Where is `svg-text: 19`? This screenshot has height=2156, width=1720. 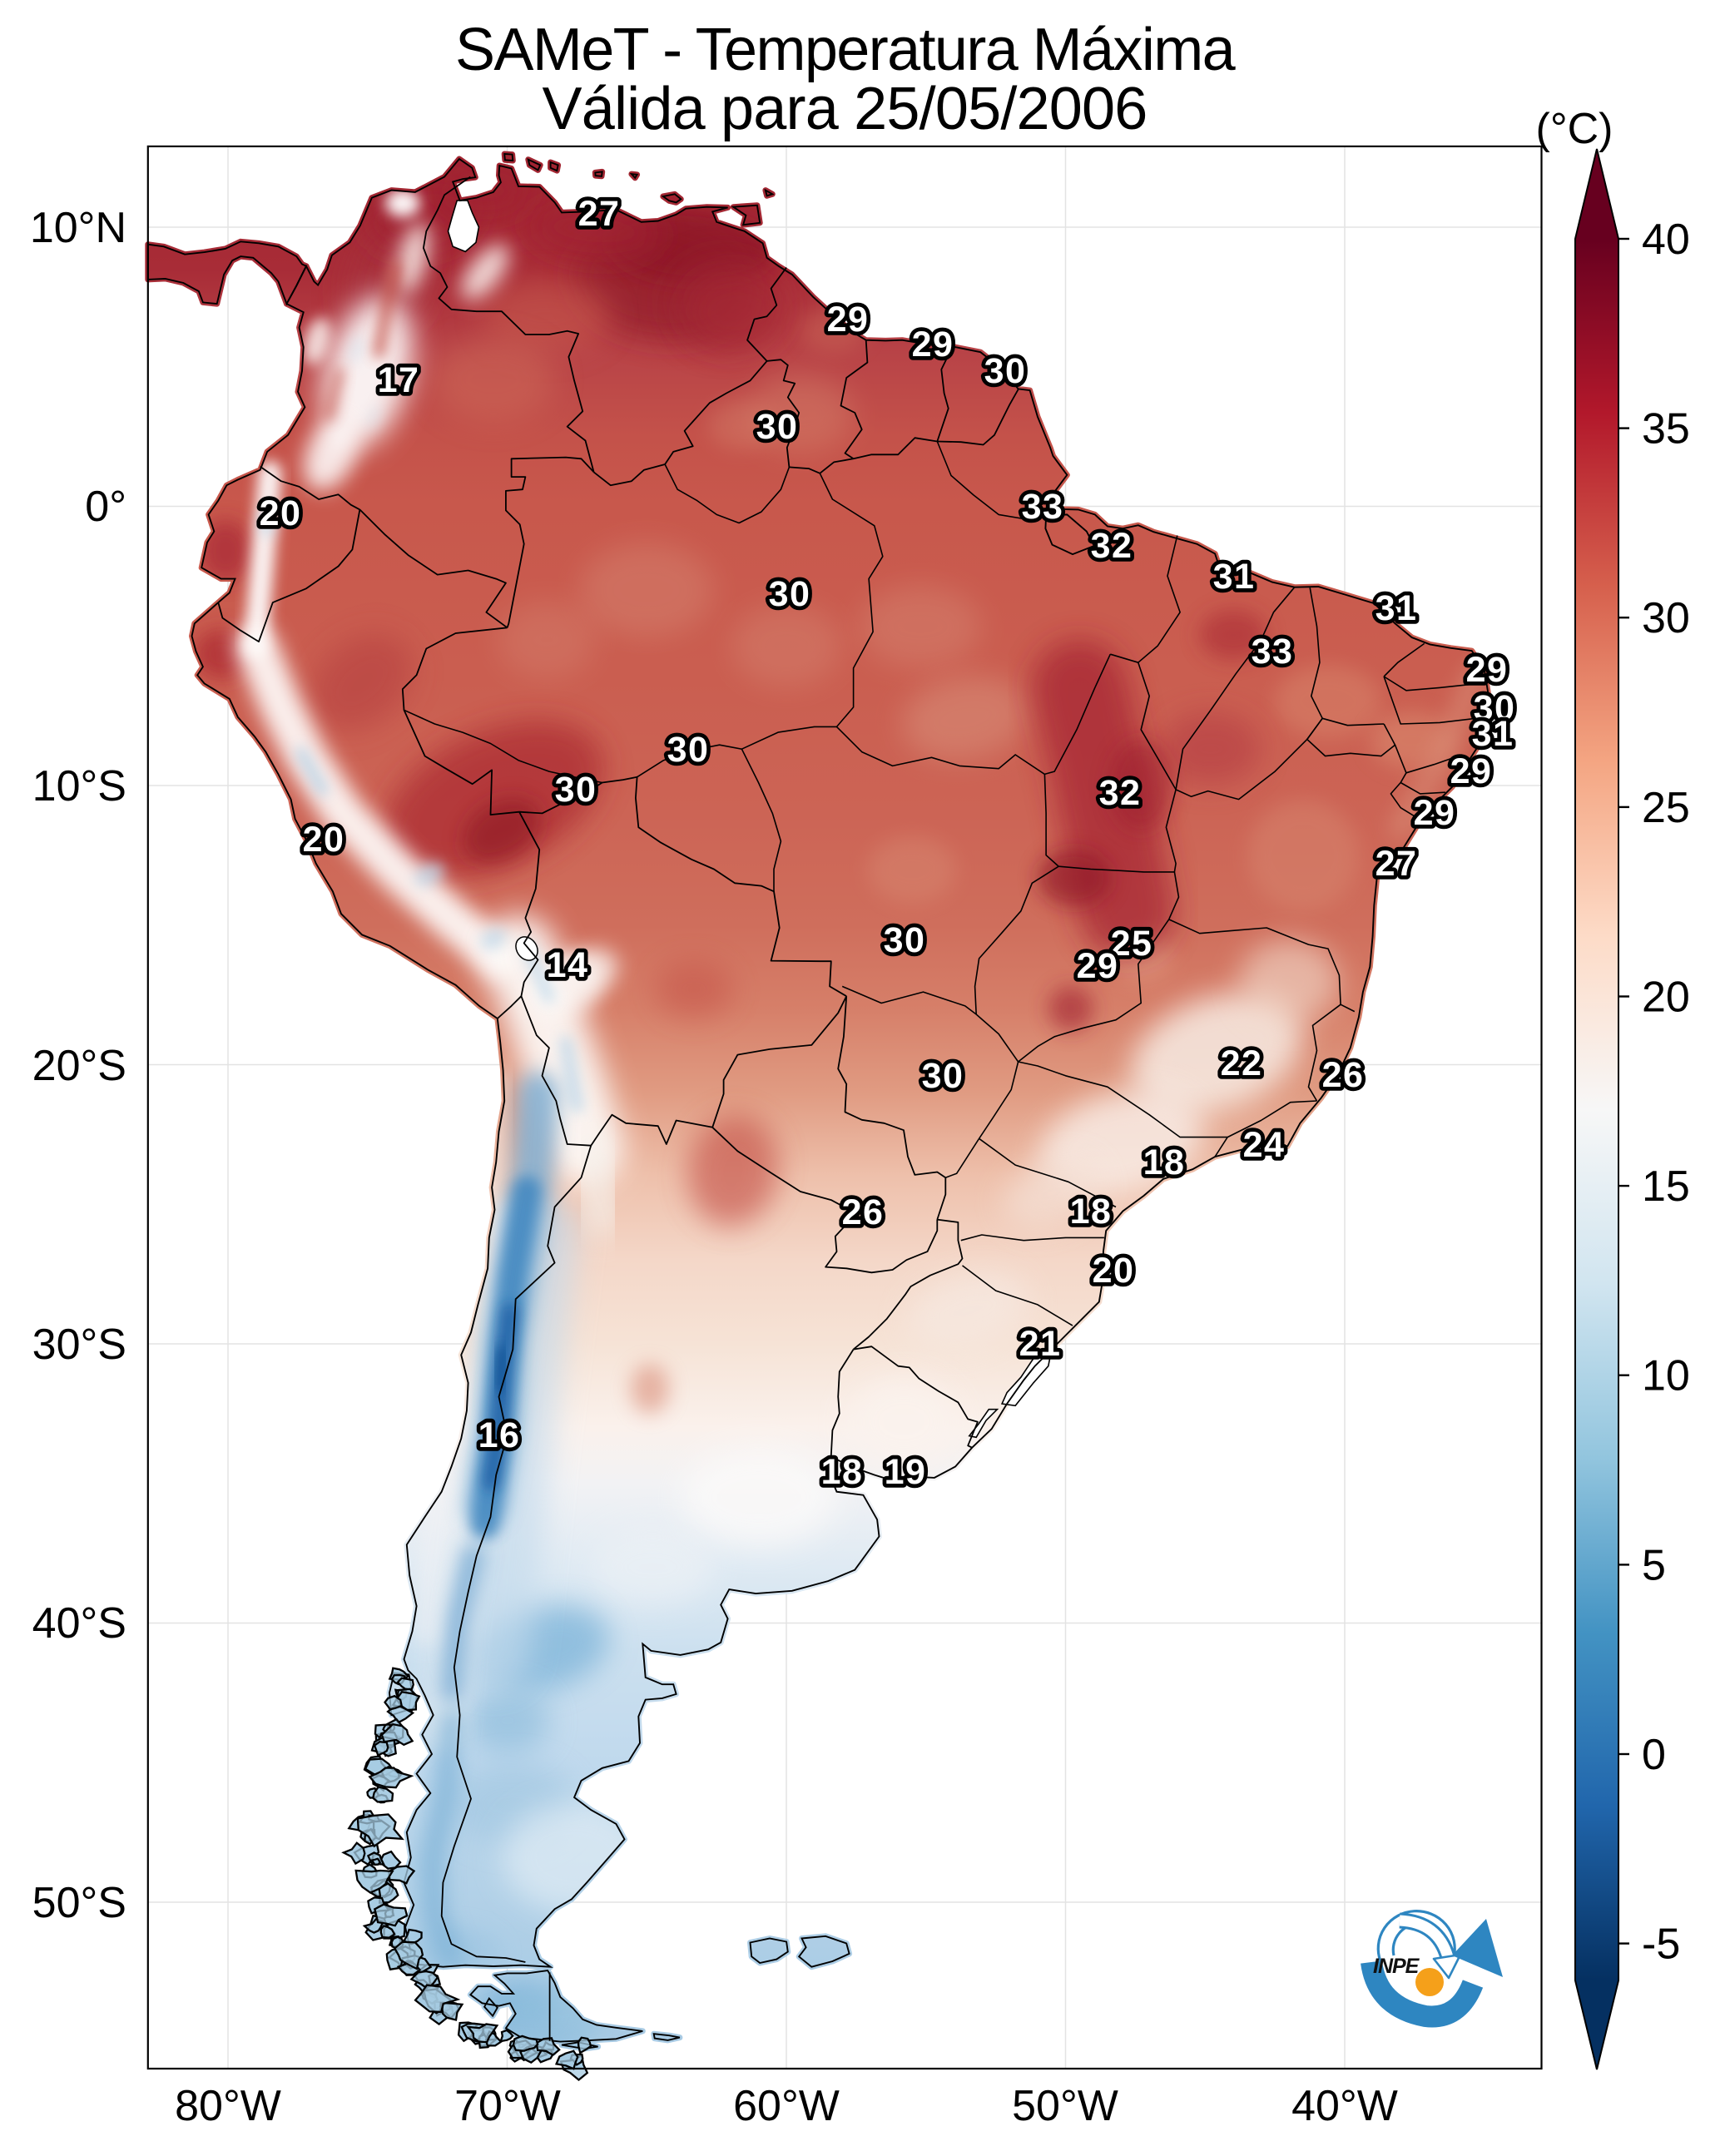 svg-text: 19 is located at coordinates (906, 1472).